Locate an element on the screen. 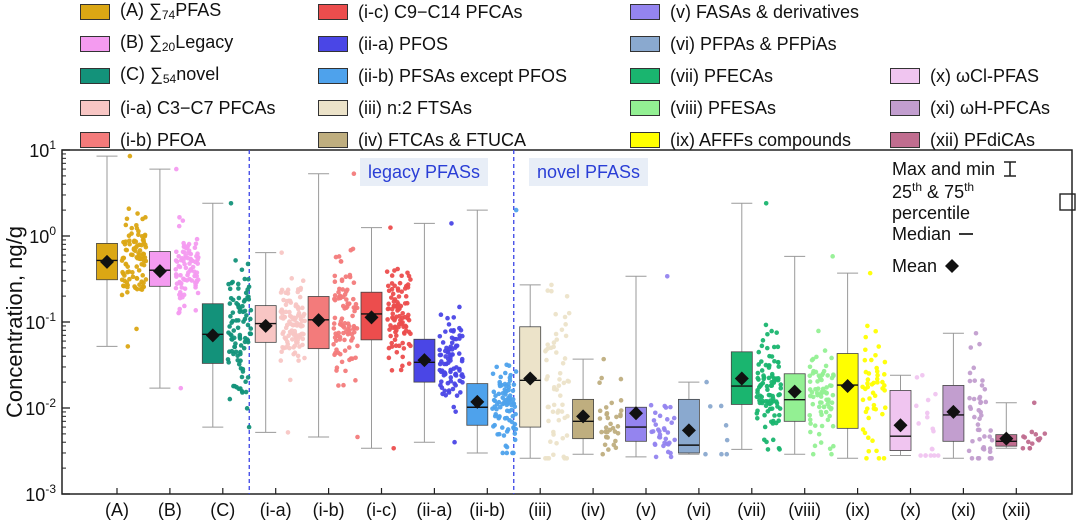 The width and height of the screenshot is (1080, 522). legend-label: (A) ∑74PFAS is located at coordinates (171, 11).